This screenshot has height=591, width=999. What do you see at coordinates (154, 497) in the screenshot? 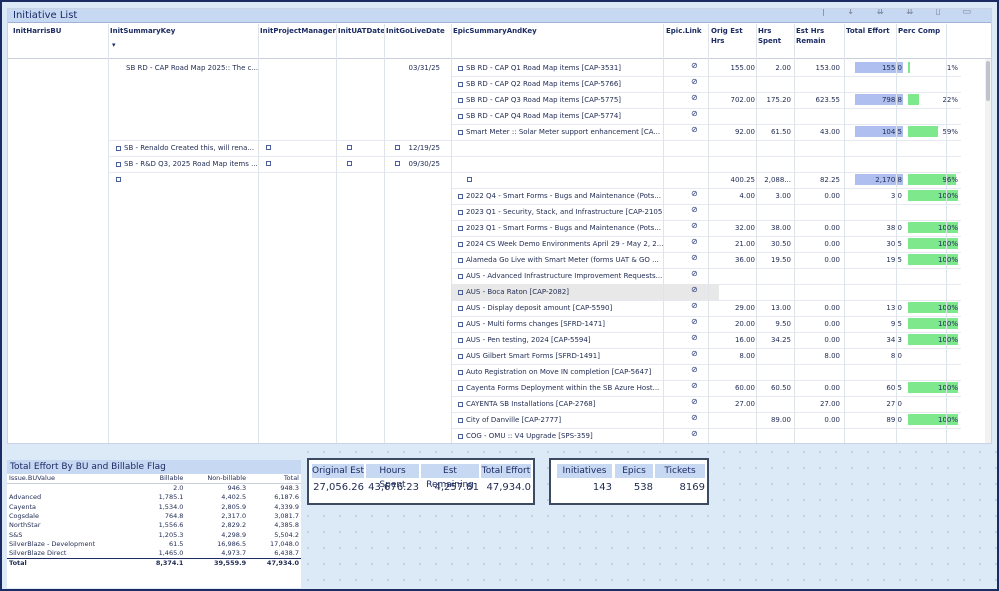
I see `effort-row: Advanced 1,785.1 4,402.5 6,187.6` at bounding box center [154, 497].